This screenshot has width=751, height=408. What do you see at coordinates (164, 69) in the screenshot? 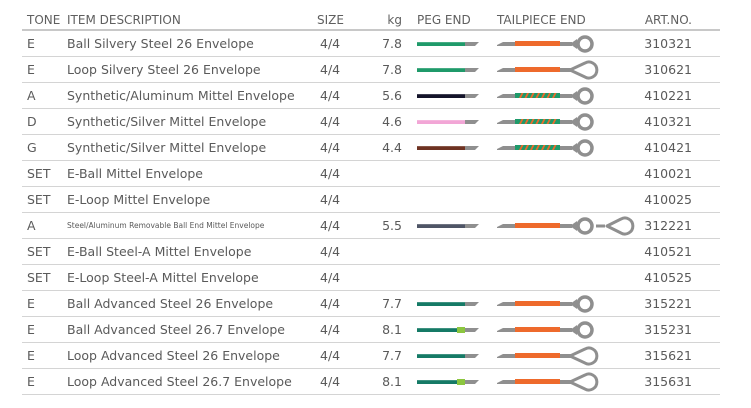
I see `description-cell: Loop Silvery Steel 26 Envelope` at bounding box center [164, 69].